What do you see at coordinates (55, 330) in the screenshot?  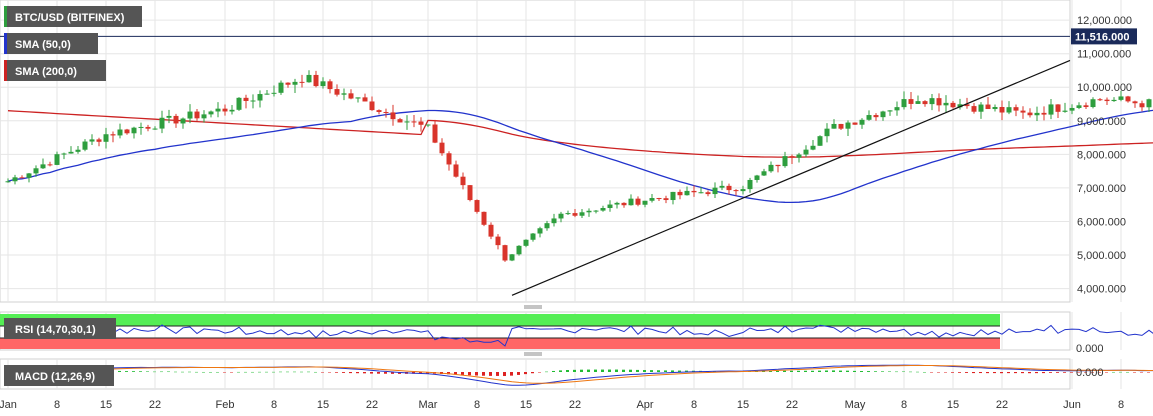 I see `rsi-label-text: RSI (14,70,30,1)` at bounding box center [55, 330].